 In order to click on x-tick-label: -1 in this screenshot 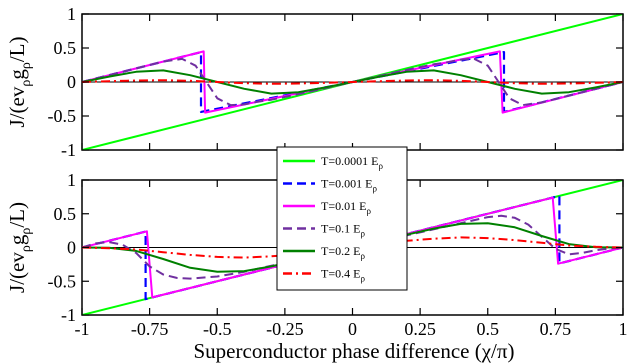, I will do `click(82, 329)`.